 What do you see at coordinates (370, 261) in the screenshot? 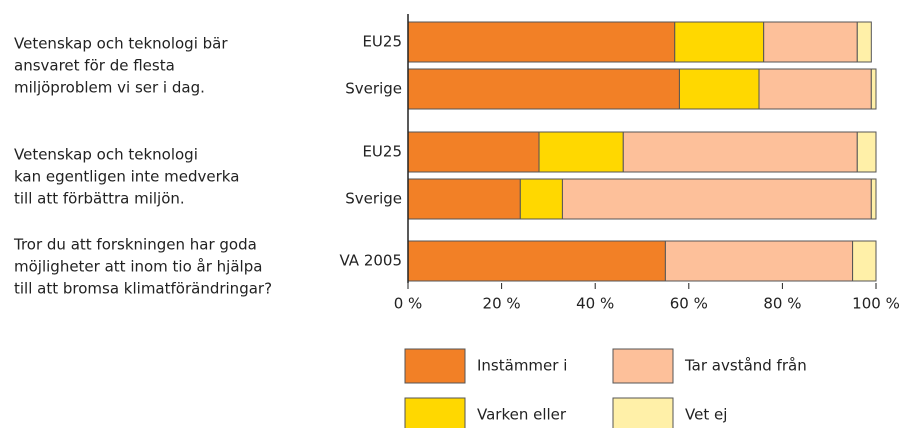
I see `y-tick-label: VA 2005` at bounding box center [370, 261].